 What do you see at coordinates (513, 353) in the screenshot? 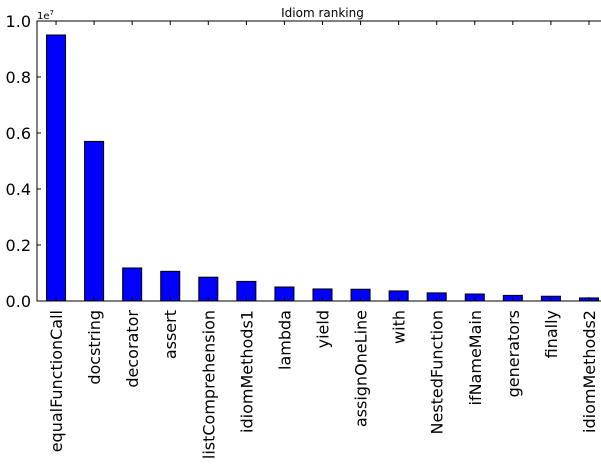
I see `x-tick-label: generators` at bounding box center [513, 353].